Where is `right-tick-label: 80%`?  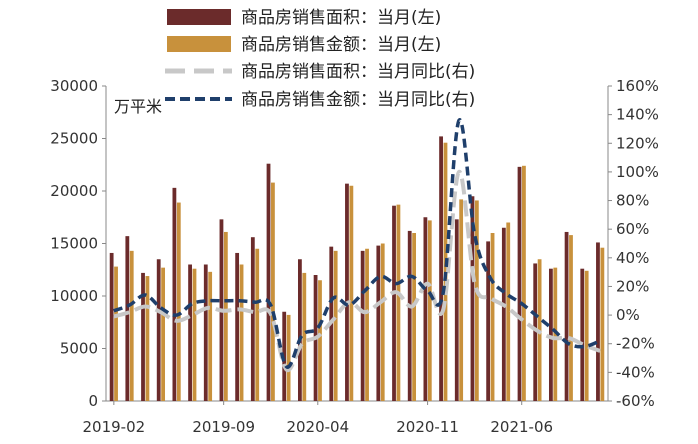 right-tick-label: 80% is located at coordinates (632, 201).